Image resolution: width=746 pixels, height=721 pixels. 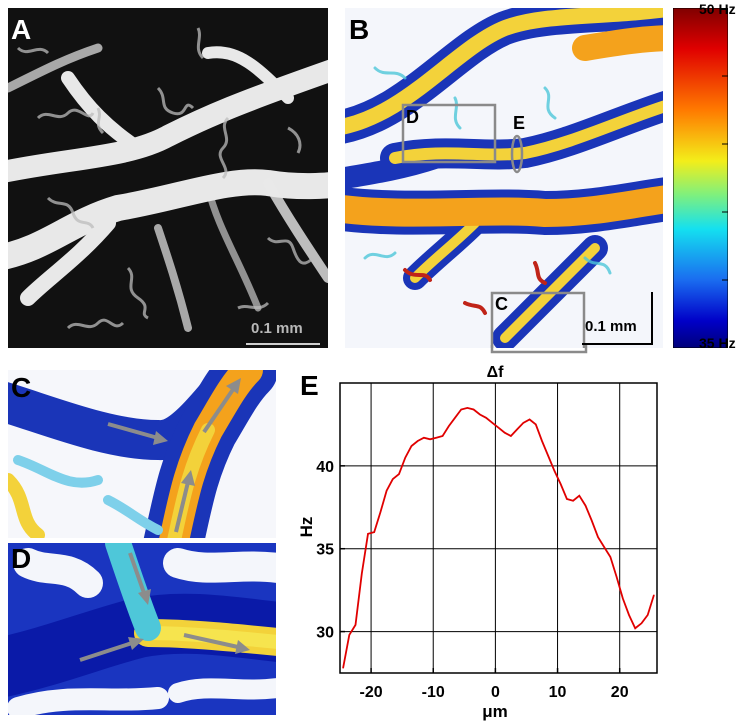 I want to click on roi-label-d: D, so click(x=412, y=117).